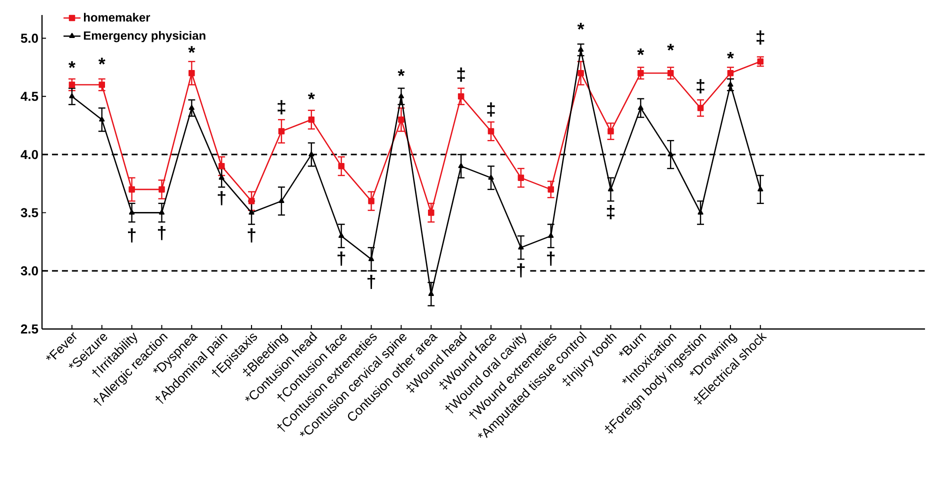 Image resolution: width=935 pixels, height=493 pixels. I want to click on legend-label: Emergency physician, so click(145, 36).